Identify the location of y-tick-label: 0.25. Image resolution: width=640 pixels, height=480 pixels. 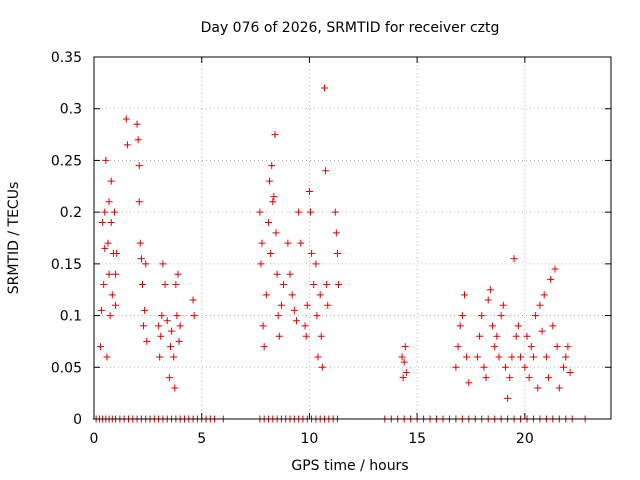
(66, 161).